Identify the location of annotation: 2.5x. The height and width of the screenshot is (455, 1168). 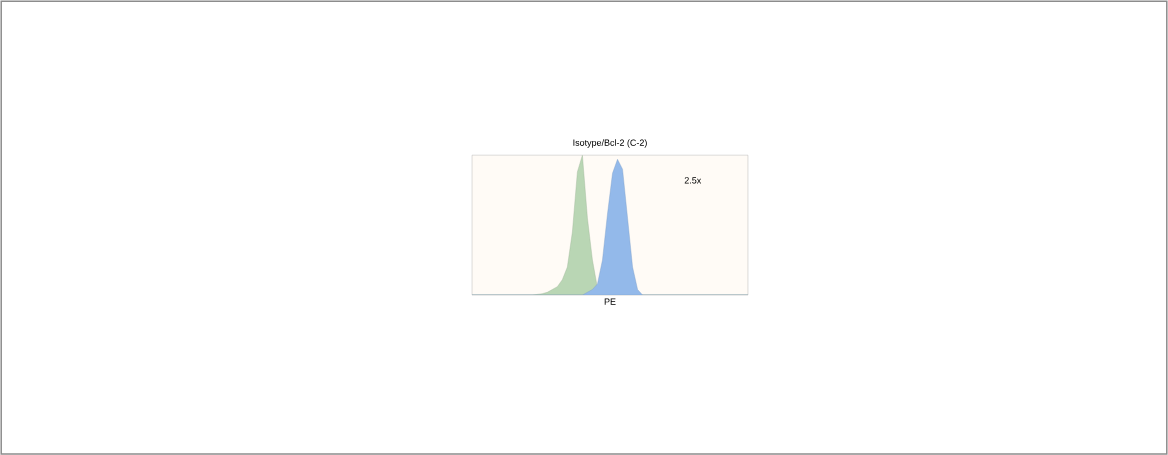
(693, 180).